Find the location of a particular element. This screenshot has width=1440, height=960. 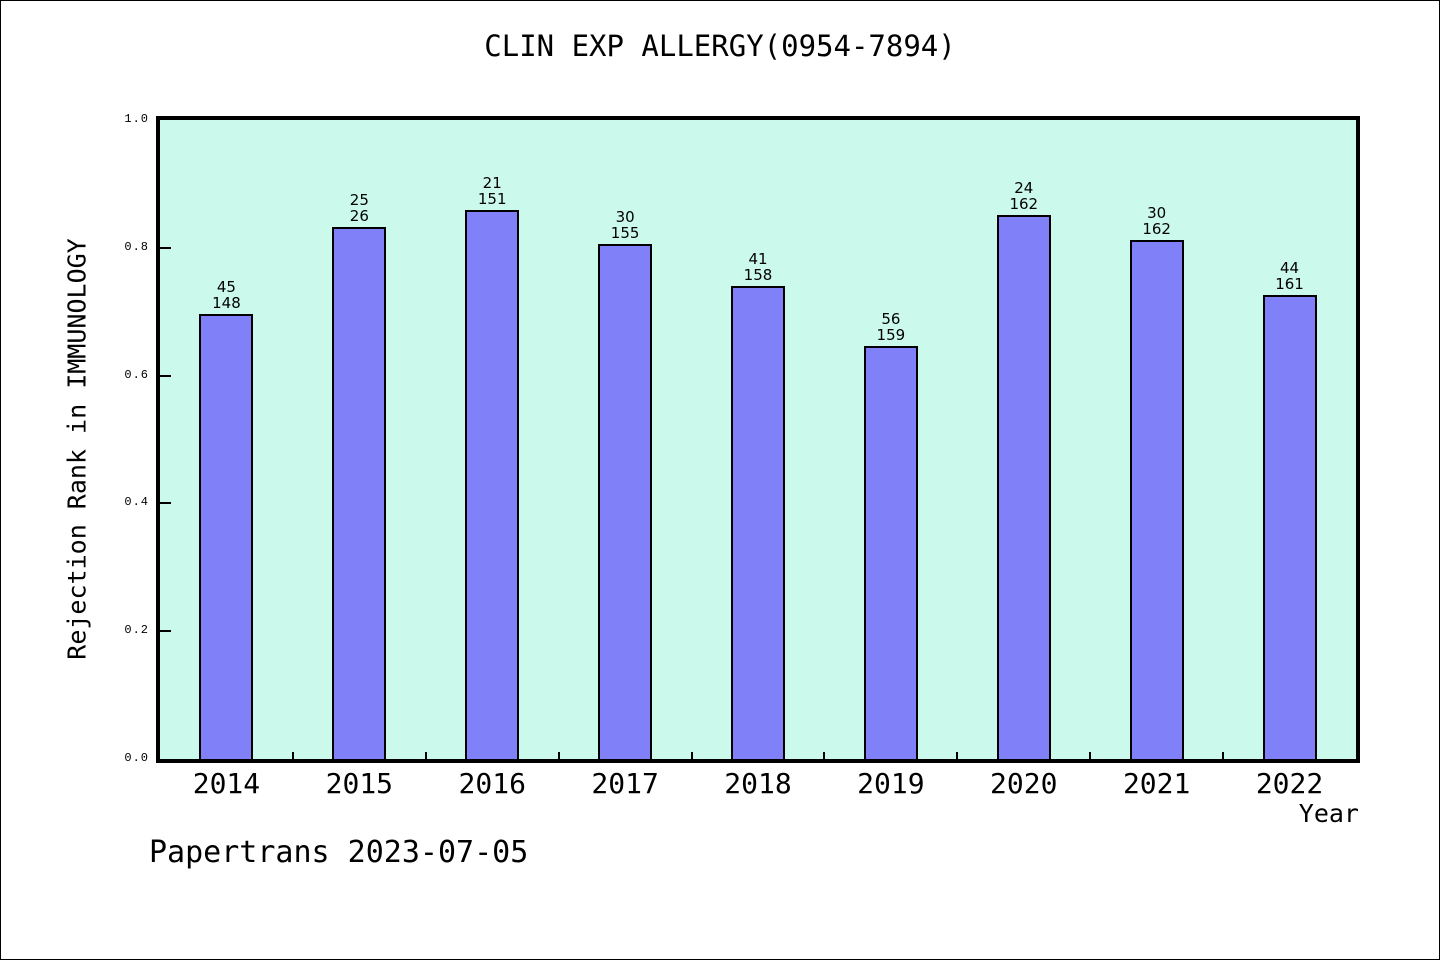

bar-2017 is located at coordinates (625, 501).